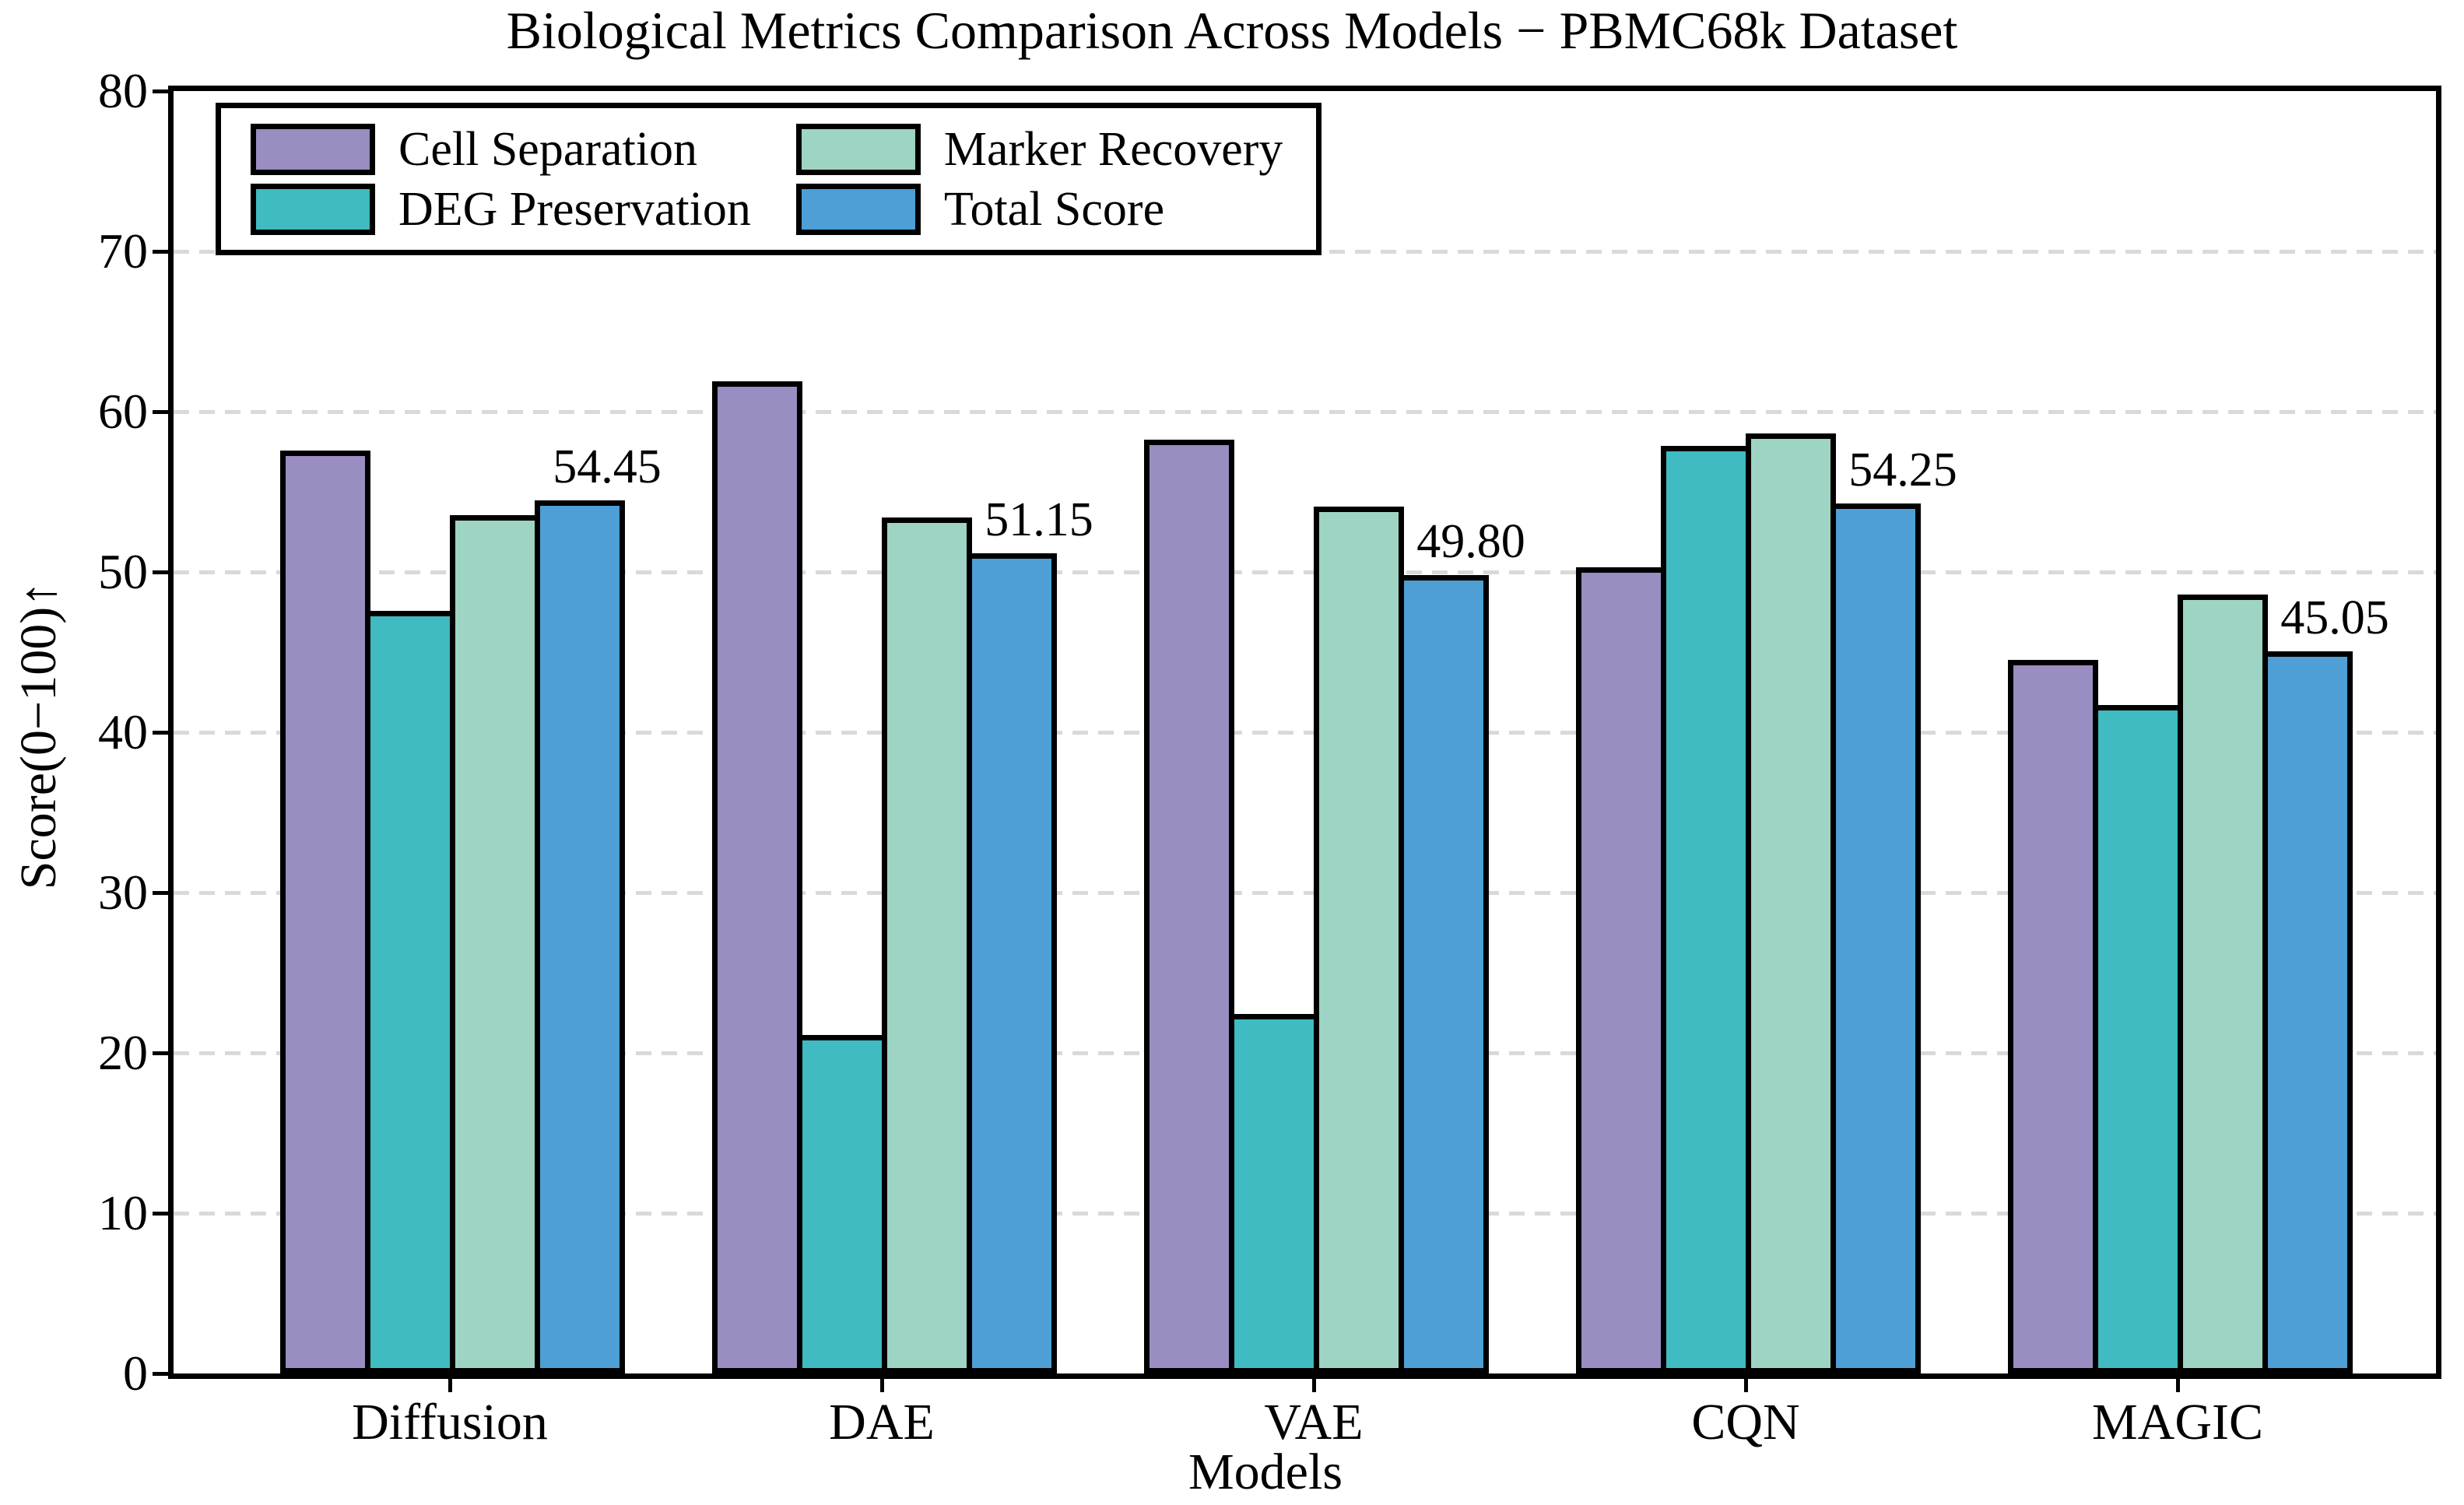  Describe the element at coordinates (574, 209) in the screenshot. I see `legend-label: DEG Preservation` at that location.